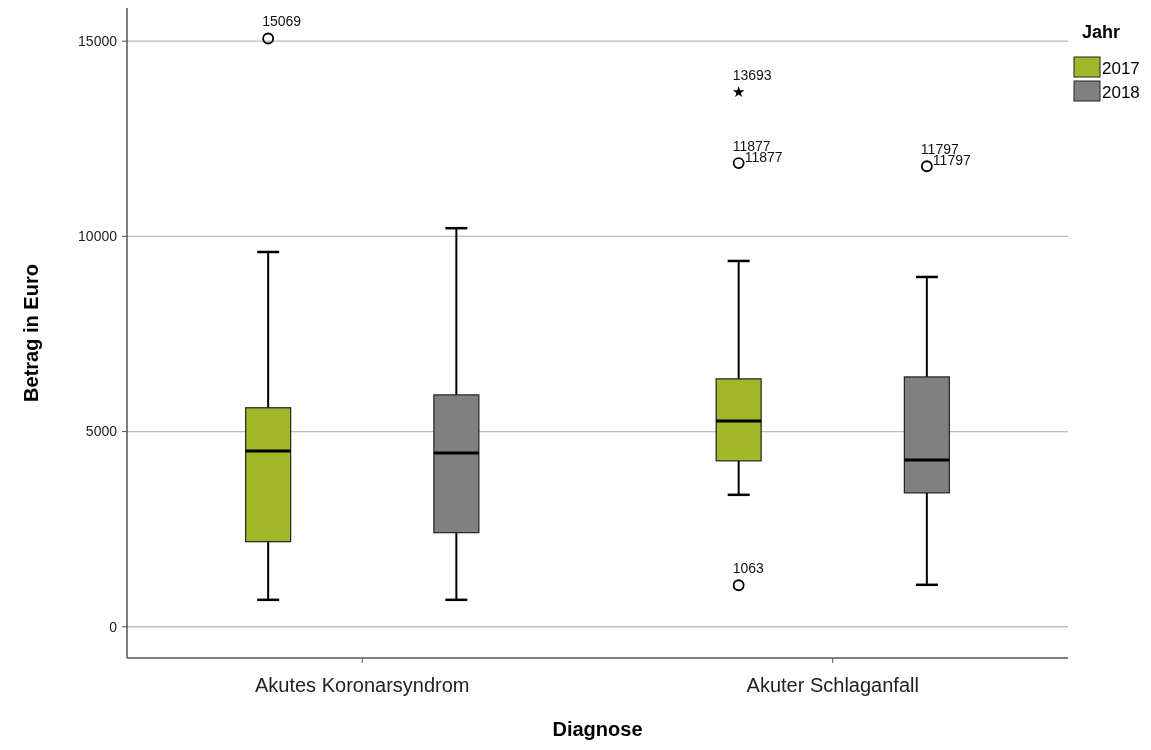 The image size is (1151, 750). What do you see at coordinates (1121, 92) in the screenshot?
I see `legend-label: 2018` at bounding box center [1121, 92].